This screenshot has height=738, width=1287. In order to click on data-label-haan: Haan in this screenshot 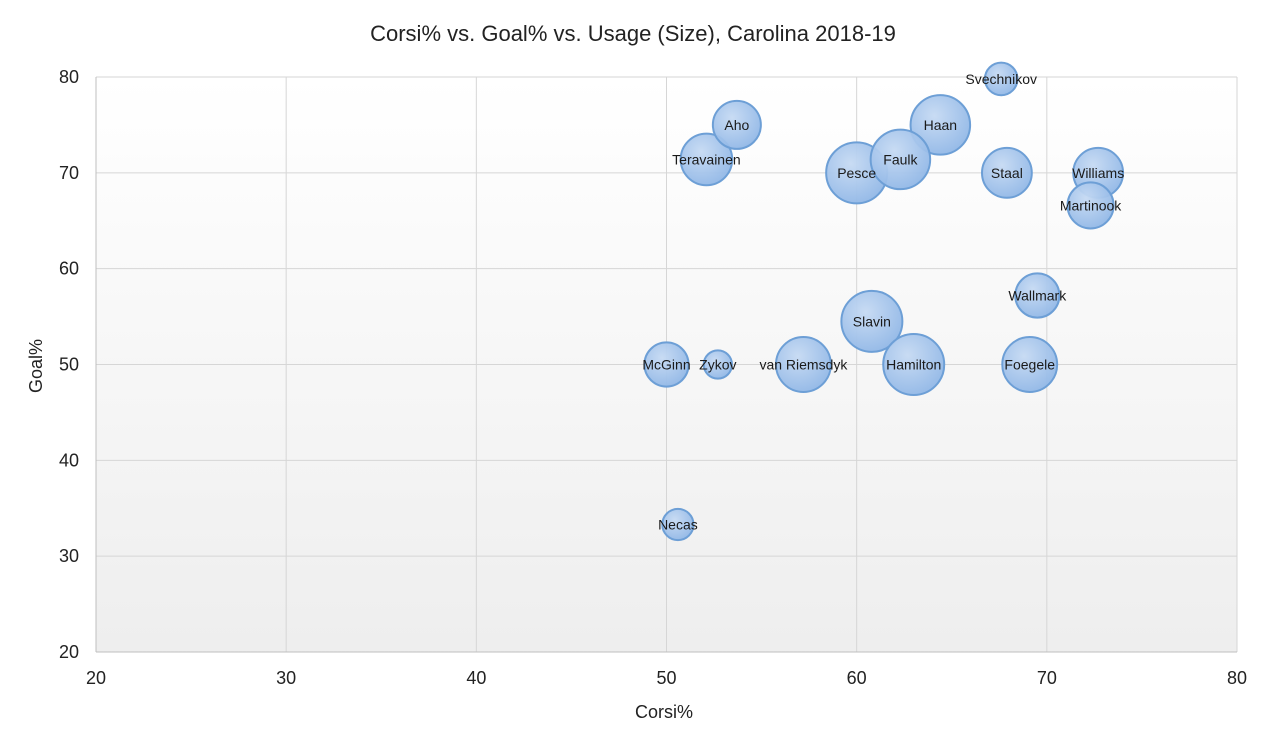, I will do `click(940, 125)`.